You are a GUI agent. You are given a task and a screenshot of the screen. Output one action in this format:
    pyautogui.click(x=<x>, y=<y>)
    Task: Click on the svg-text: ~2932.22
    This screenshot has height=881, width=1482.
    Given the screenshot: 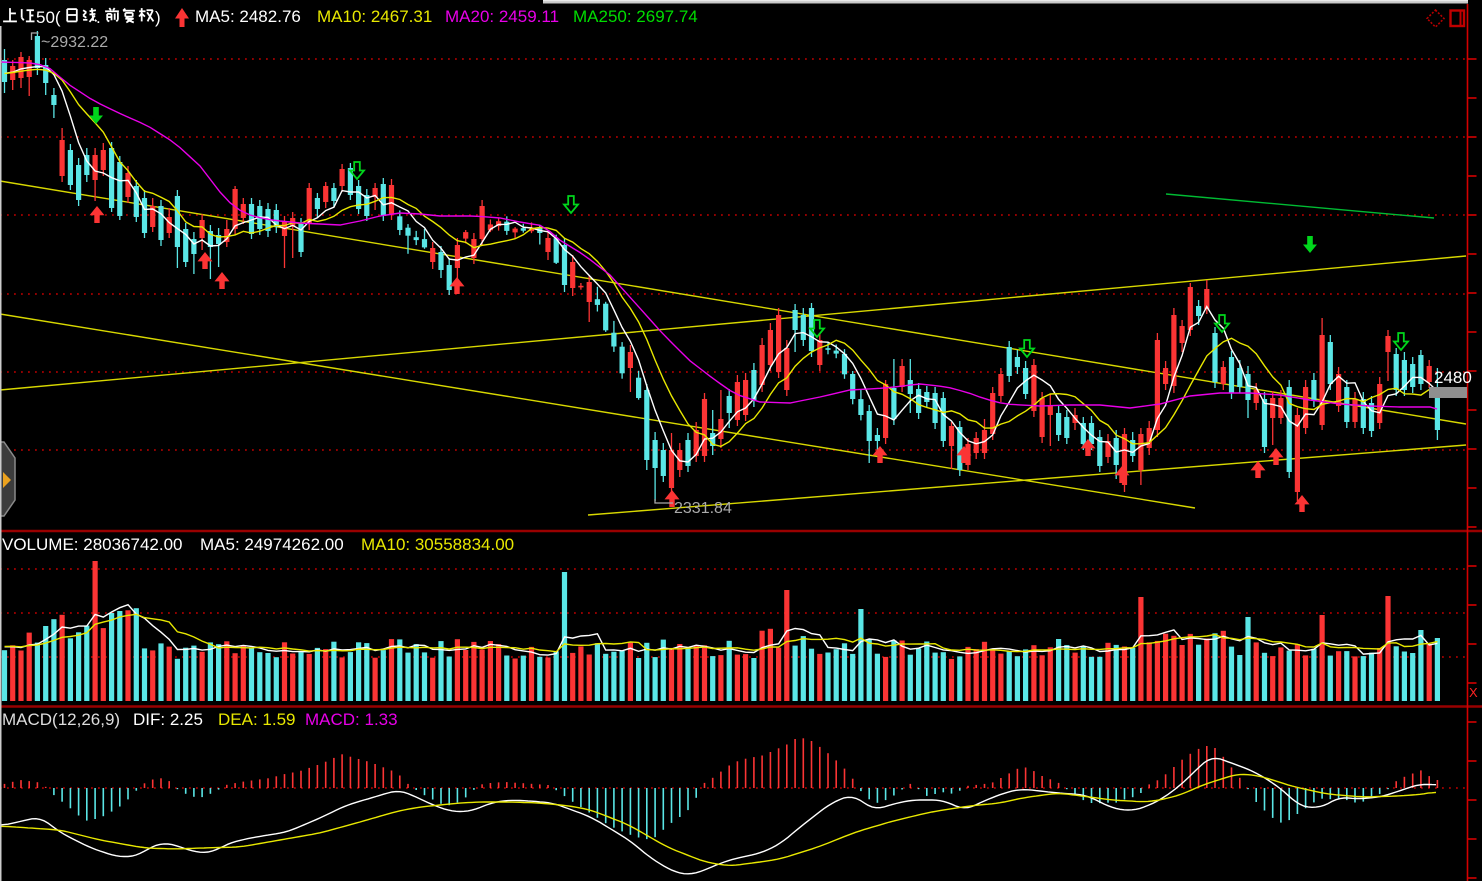 What is the action you would take?
    pyautogui.click(x=74, y=42)
    